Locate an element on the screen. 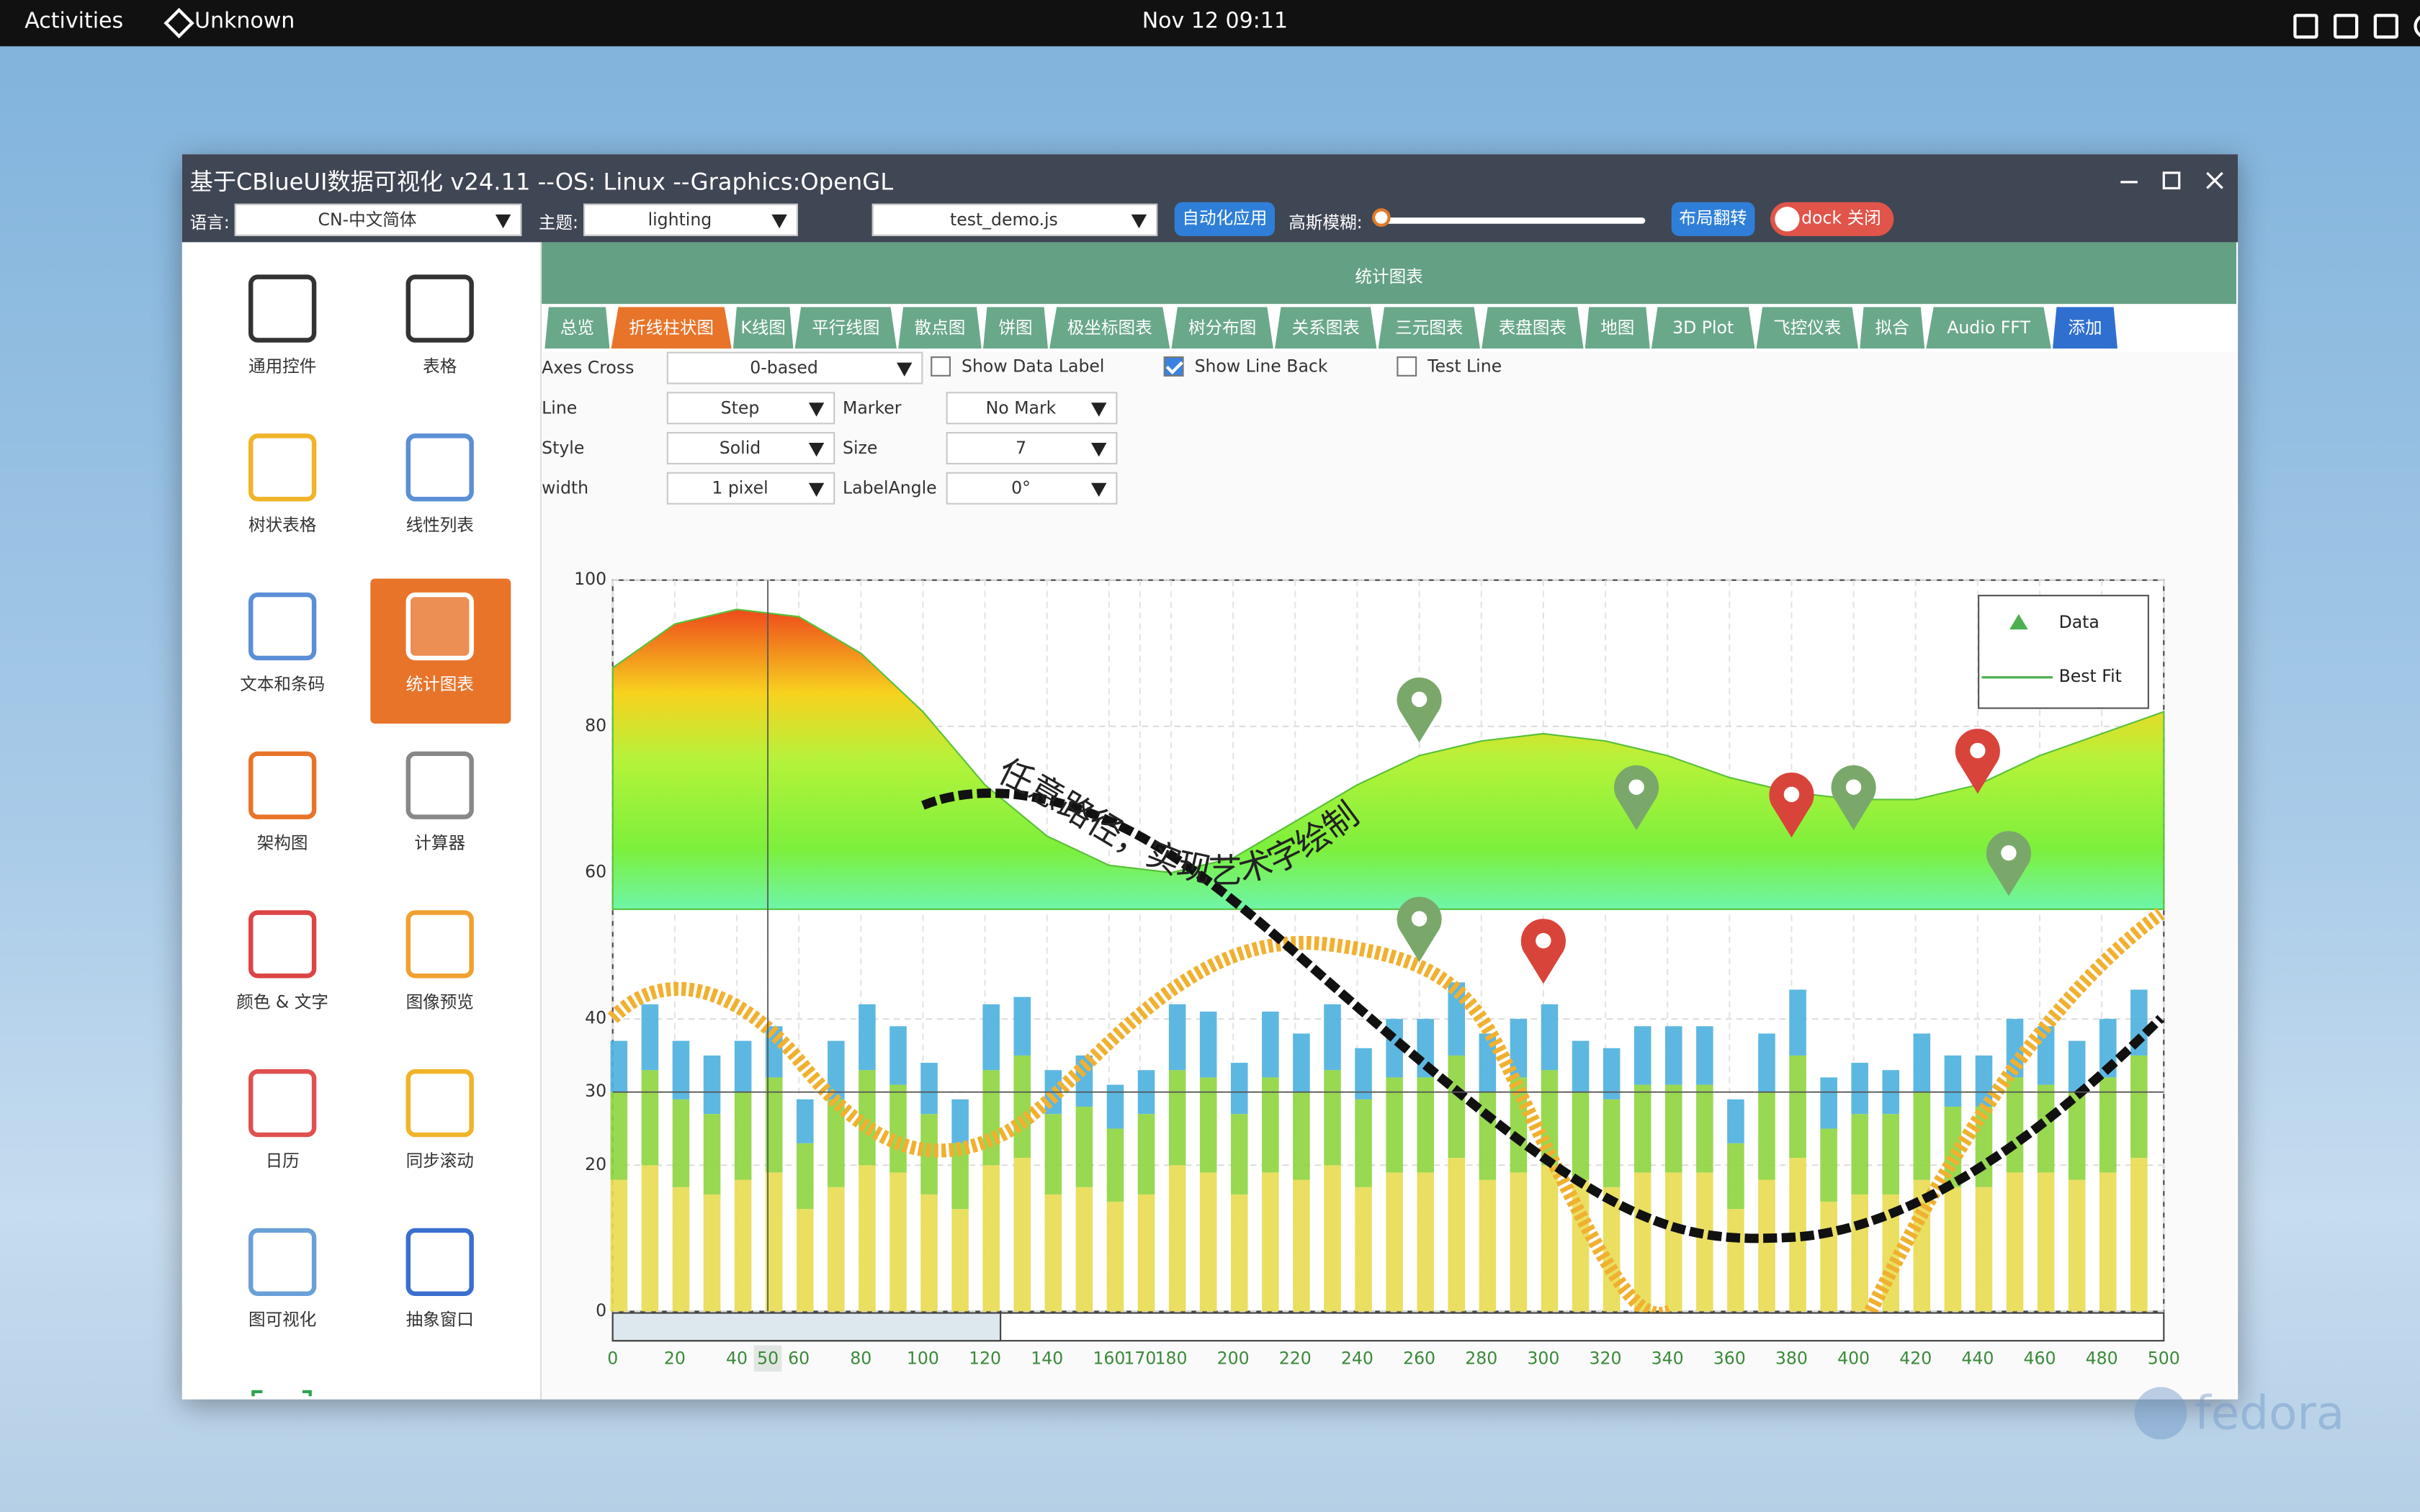  sidebar-active is located at coordinates (440, 651).